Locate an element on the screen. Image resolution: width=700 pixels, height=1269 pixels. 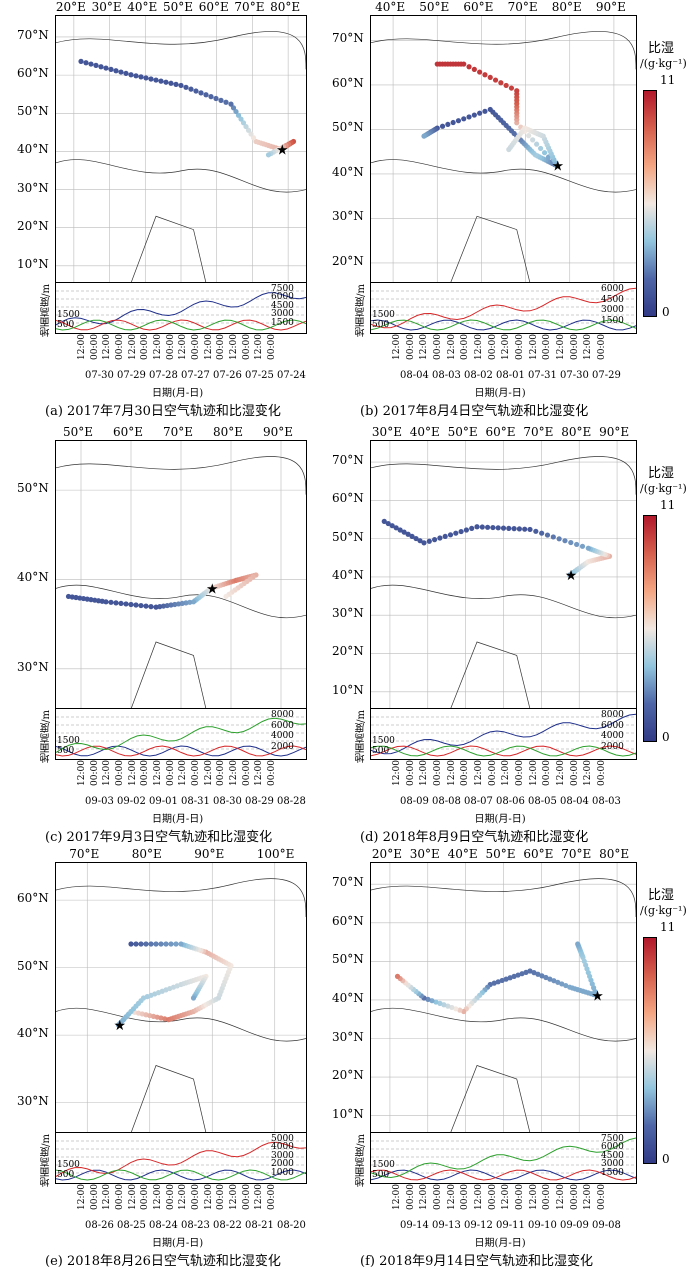
altitude-tick-right: 8000 is located at coordinates (282, 715).